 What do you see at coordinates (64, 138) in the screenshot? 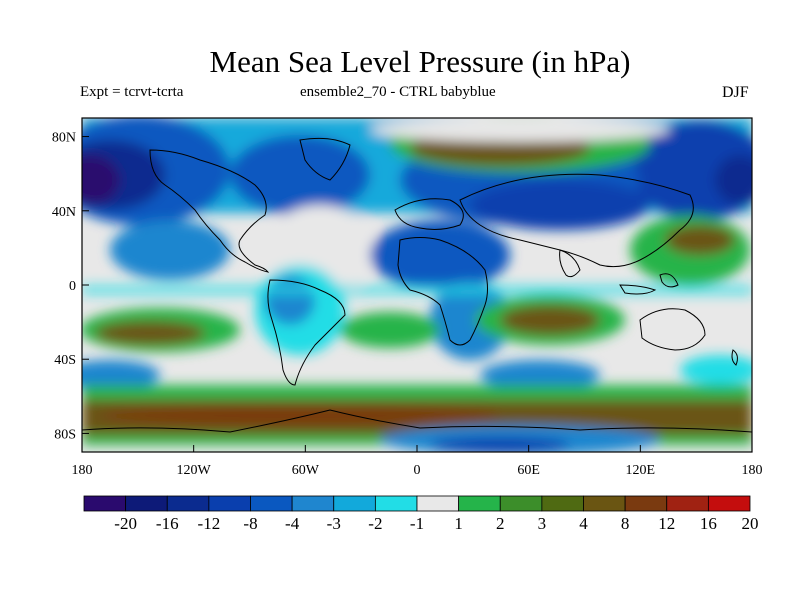
I see `lat-label: 80N` at bounding box center [64, 138].